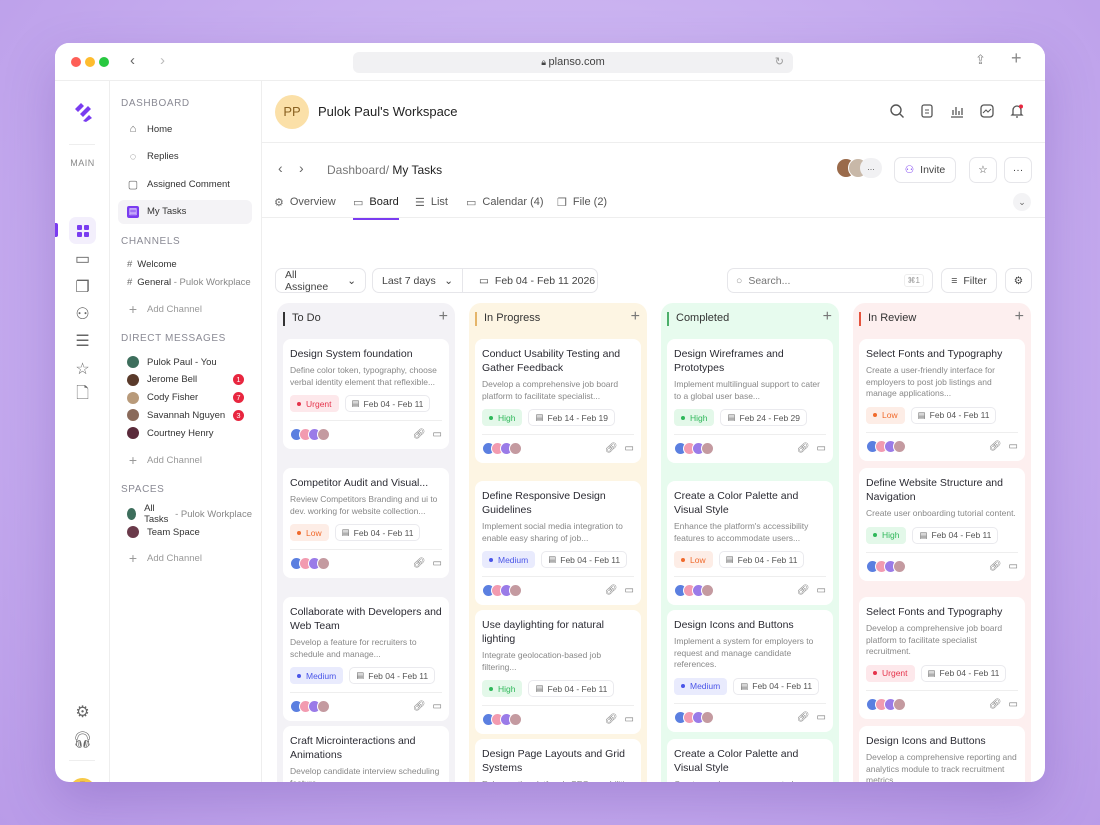  I want to click on rail-sliders-icon: ☰, so click(82, 341).